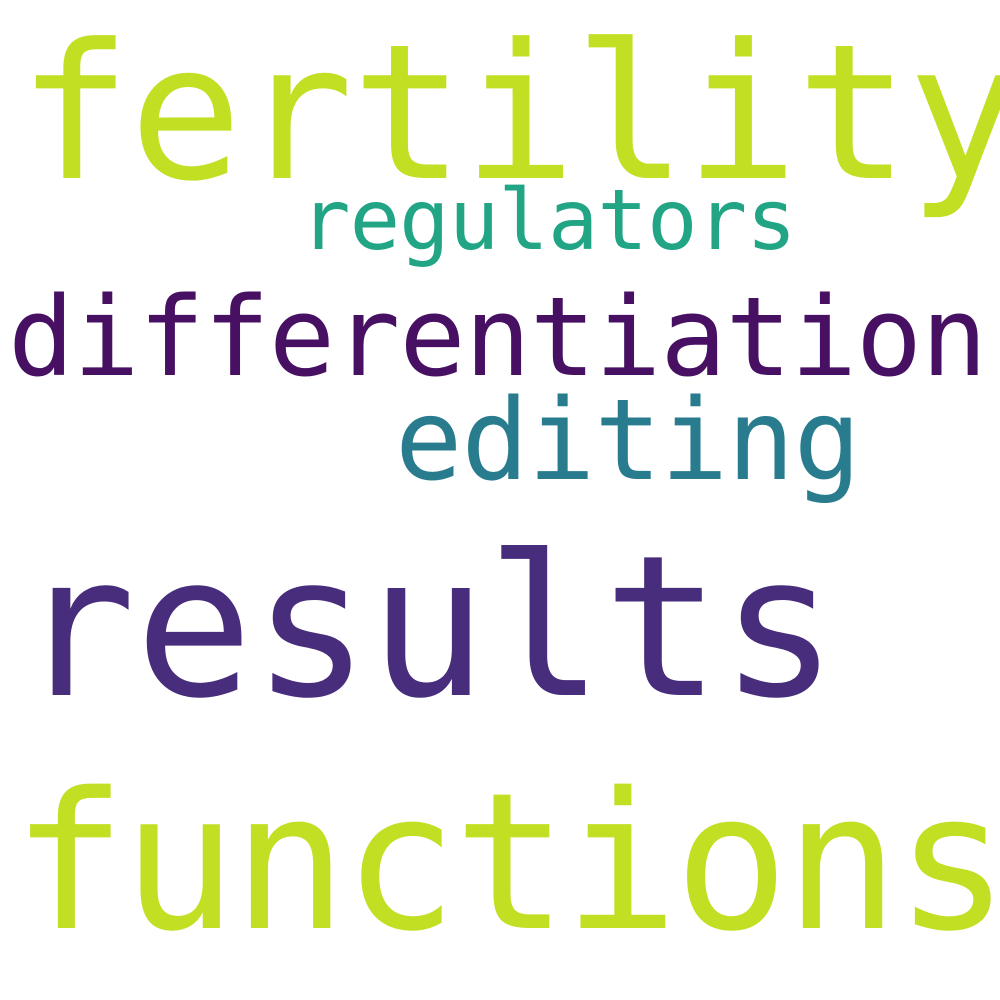 Image resolution: width=1000 pixels, height=1000 pixels. What do you see at coordinates (548, 220) in the screenshot?
I see `word-regulators: regulators` at bounding box center [548, 220].